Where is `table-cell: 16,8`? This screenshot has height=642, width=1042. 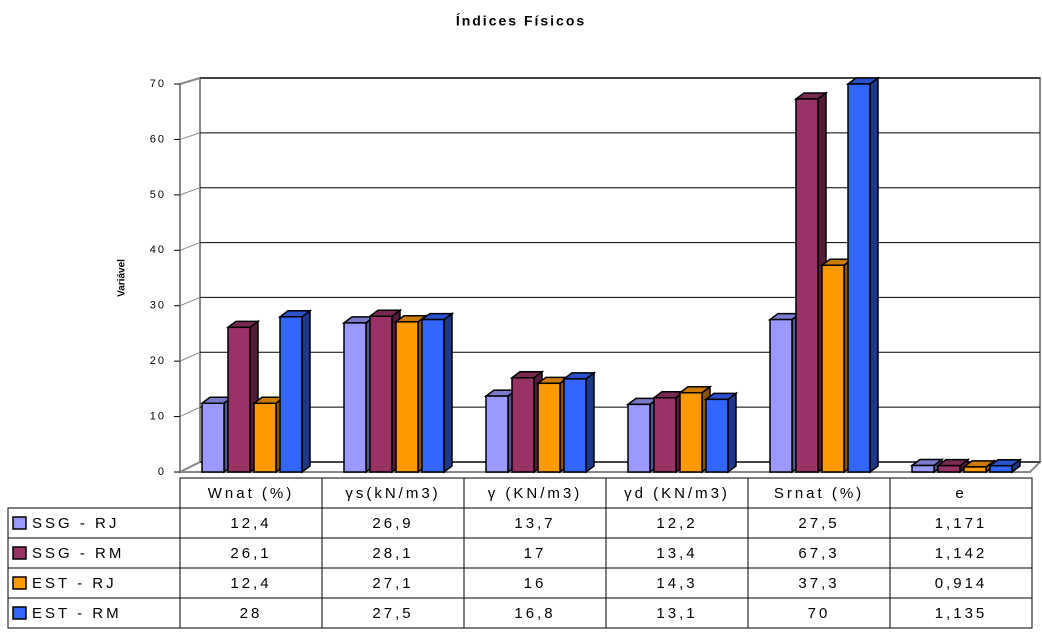 table-cell: 16,8 is located at coordinates (534, 613).